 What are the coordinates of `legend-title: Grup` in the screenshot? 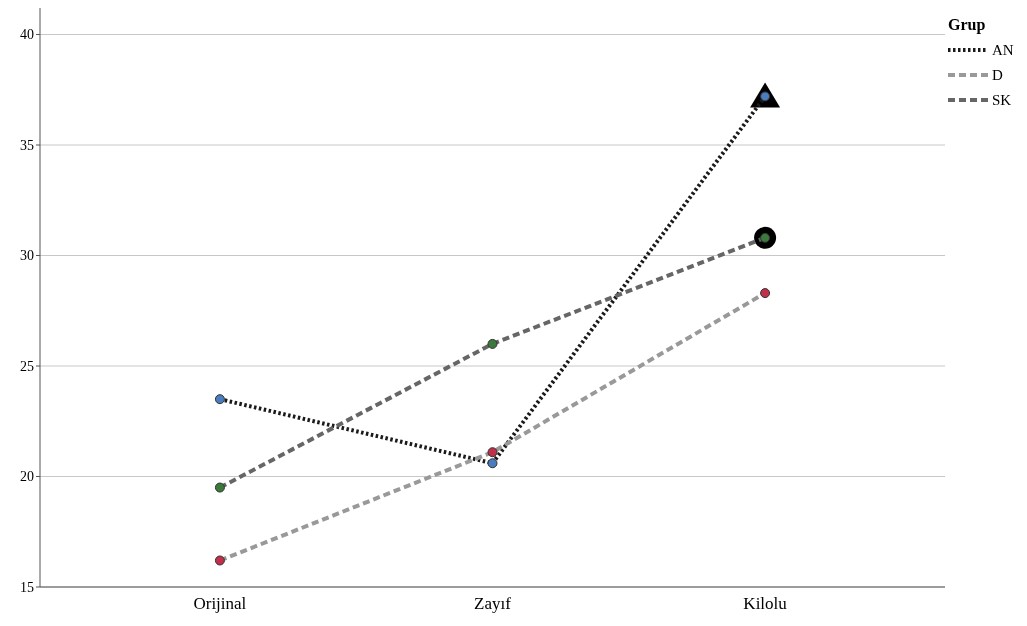 It's located at (967, 25).